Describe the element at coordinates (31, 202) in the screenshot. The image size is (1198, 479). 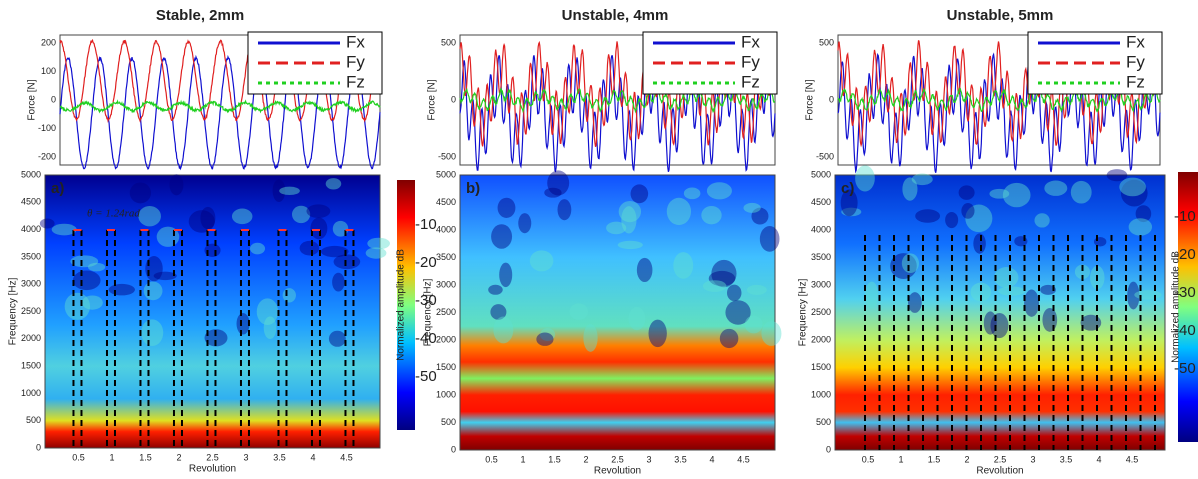
I see `y-tick-label: 4500` at that location.